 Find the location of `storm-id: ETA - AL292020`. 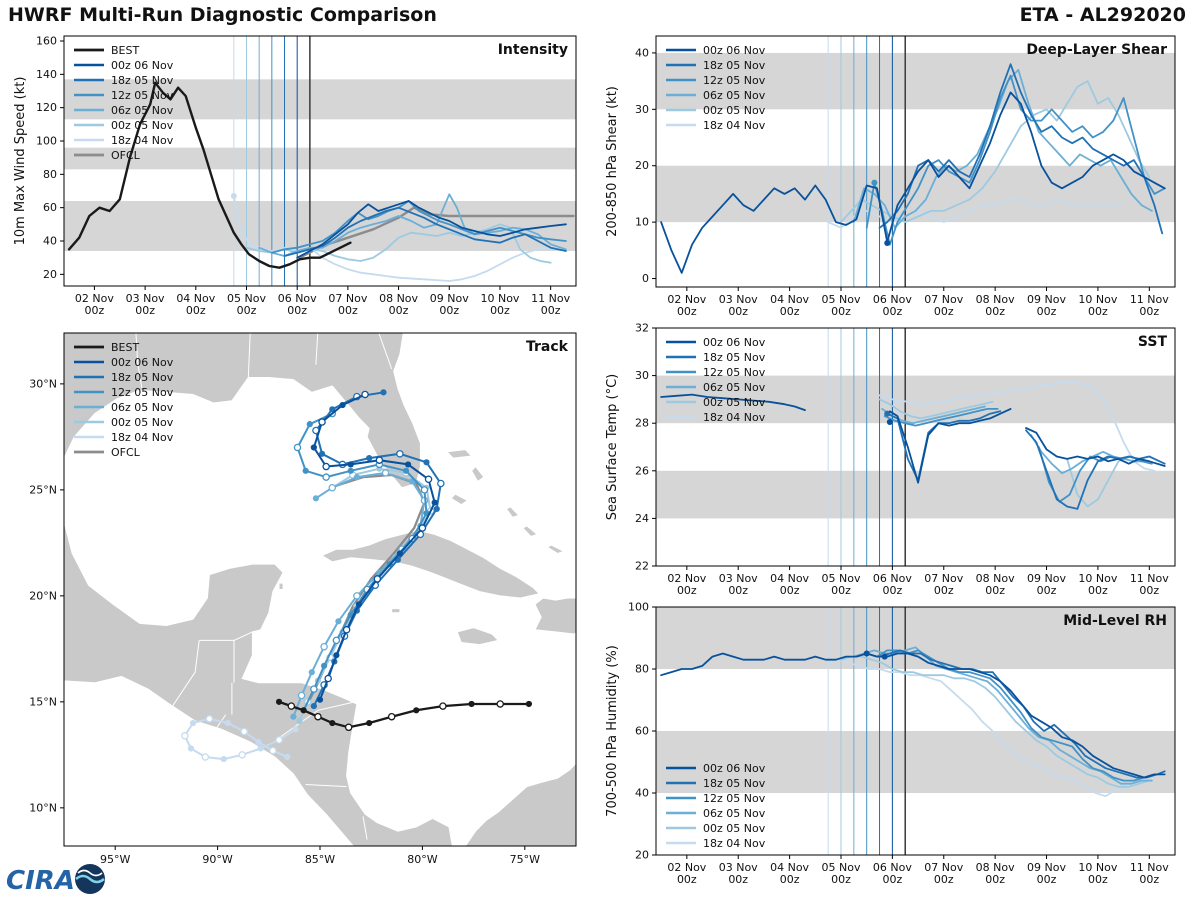

storm-id: ETA - AL292020 is located at coordinates (1102, 15).